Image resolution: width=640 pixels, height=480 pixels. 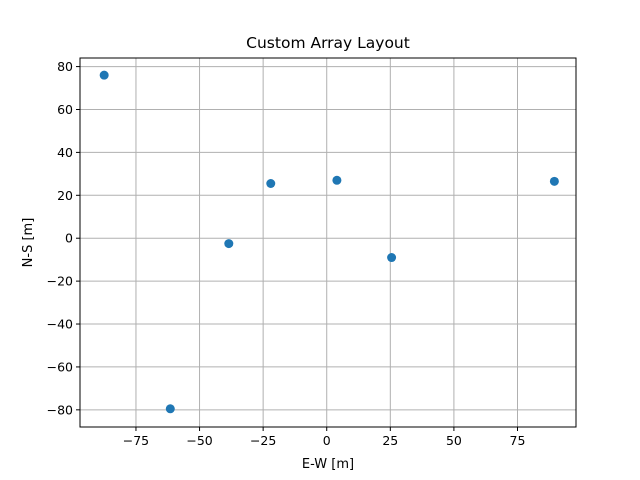 I want to click on x-tick-label: 50, so click(x=454, y=440).